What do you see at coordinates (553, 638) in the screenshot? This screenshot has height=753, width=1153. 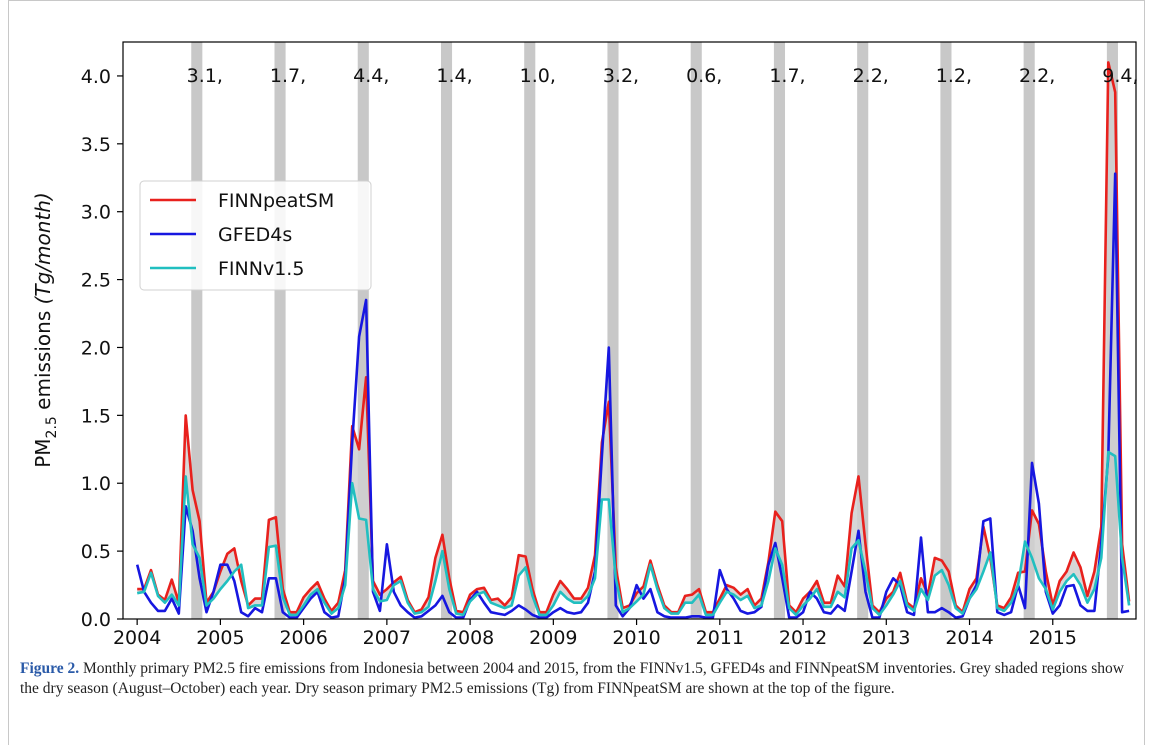 I see `x-tick-label: 2009` at bounding box center [553, 638].